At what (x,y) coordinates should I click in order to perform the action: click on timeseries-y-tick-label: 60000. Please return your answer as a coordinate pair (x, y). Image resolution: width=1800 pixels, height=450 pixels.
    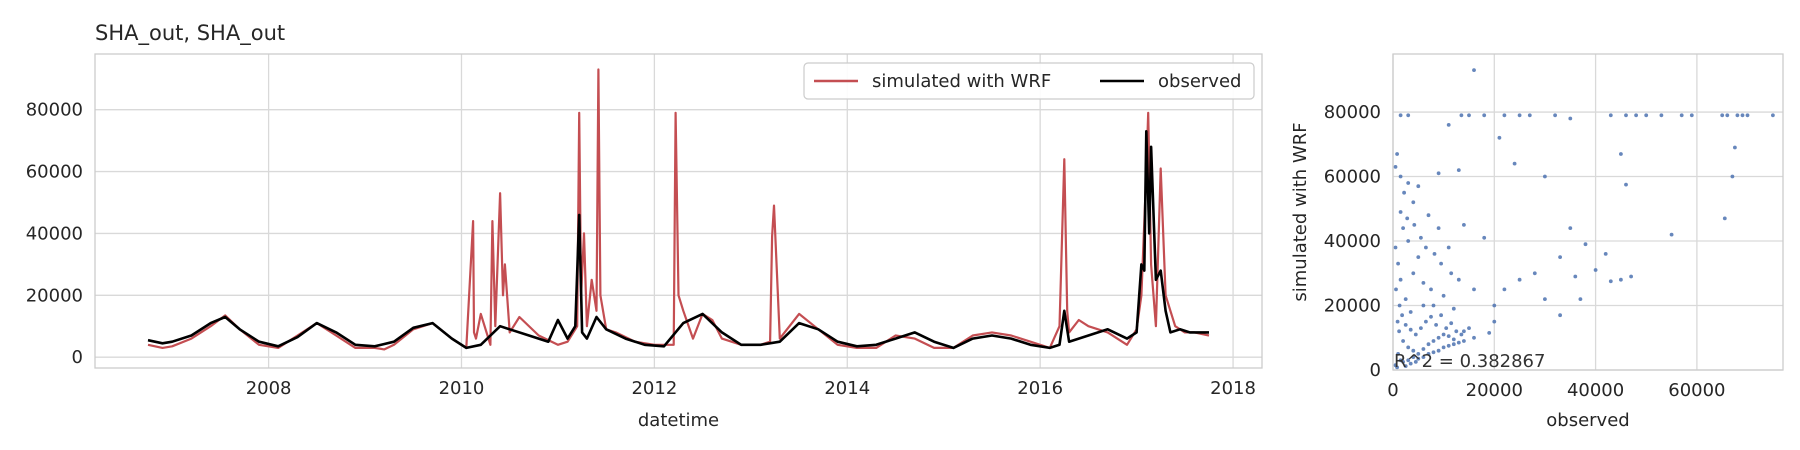
    Looking at the image, I should click on (54, 172).